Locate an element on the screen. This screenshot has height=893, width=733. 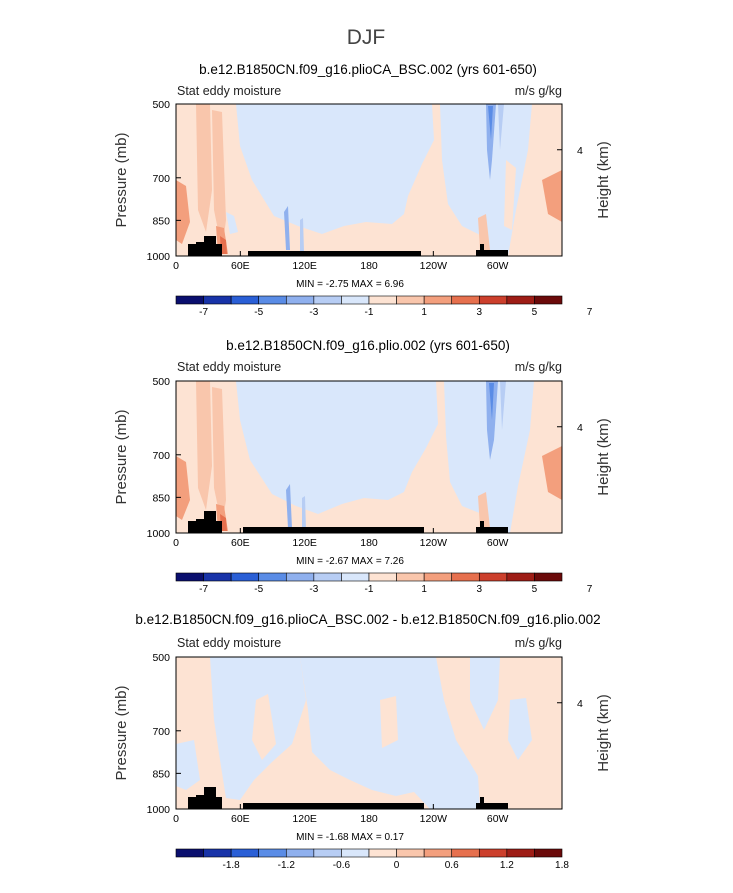
panel-2-variable-label: Stat eddy moisture is located at coordinates (229, 367).